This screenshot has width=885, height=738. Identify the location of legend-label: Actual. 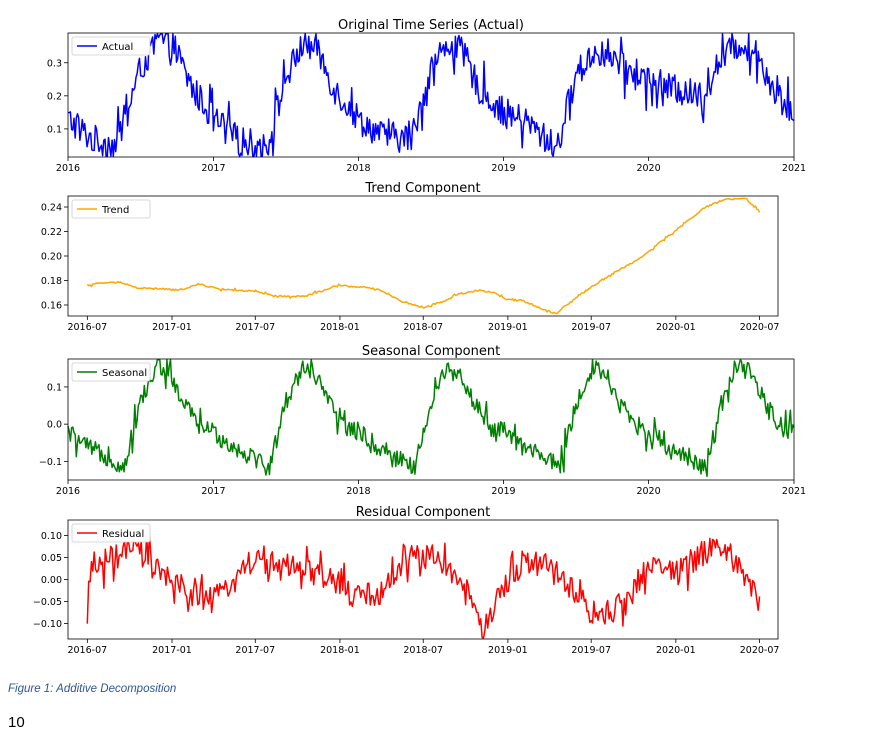
(117, 47).